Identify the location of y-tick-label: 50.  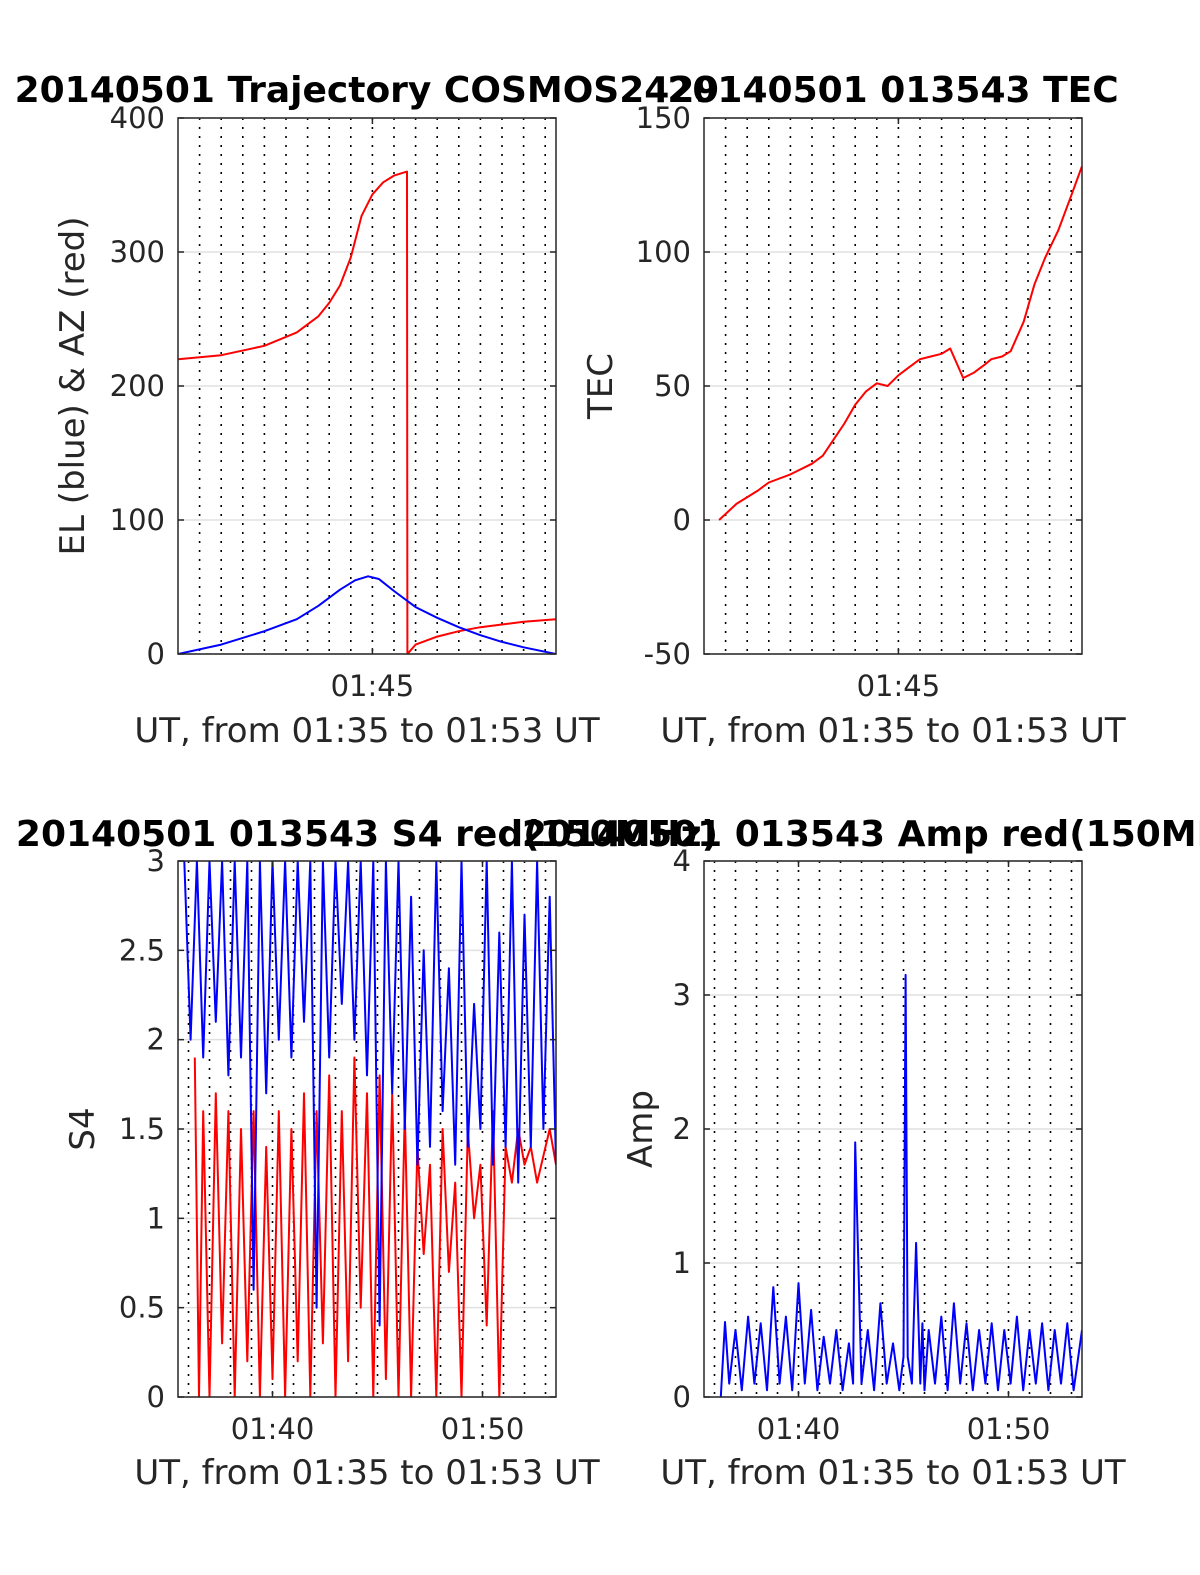
(672, 386).